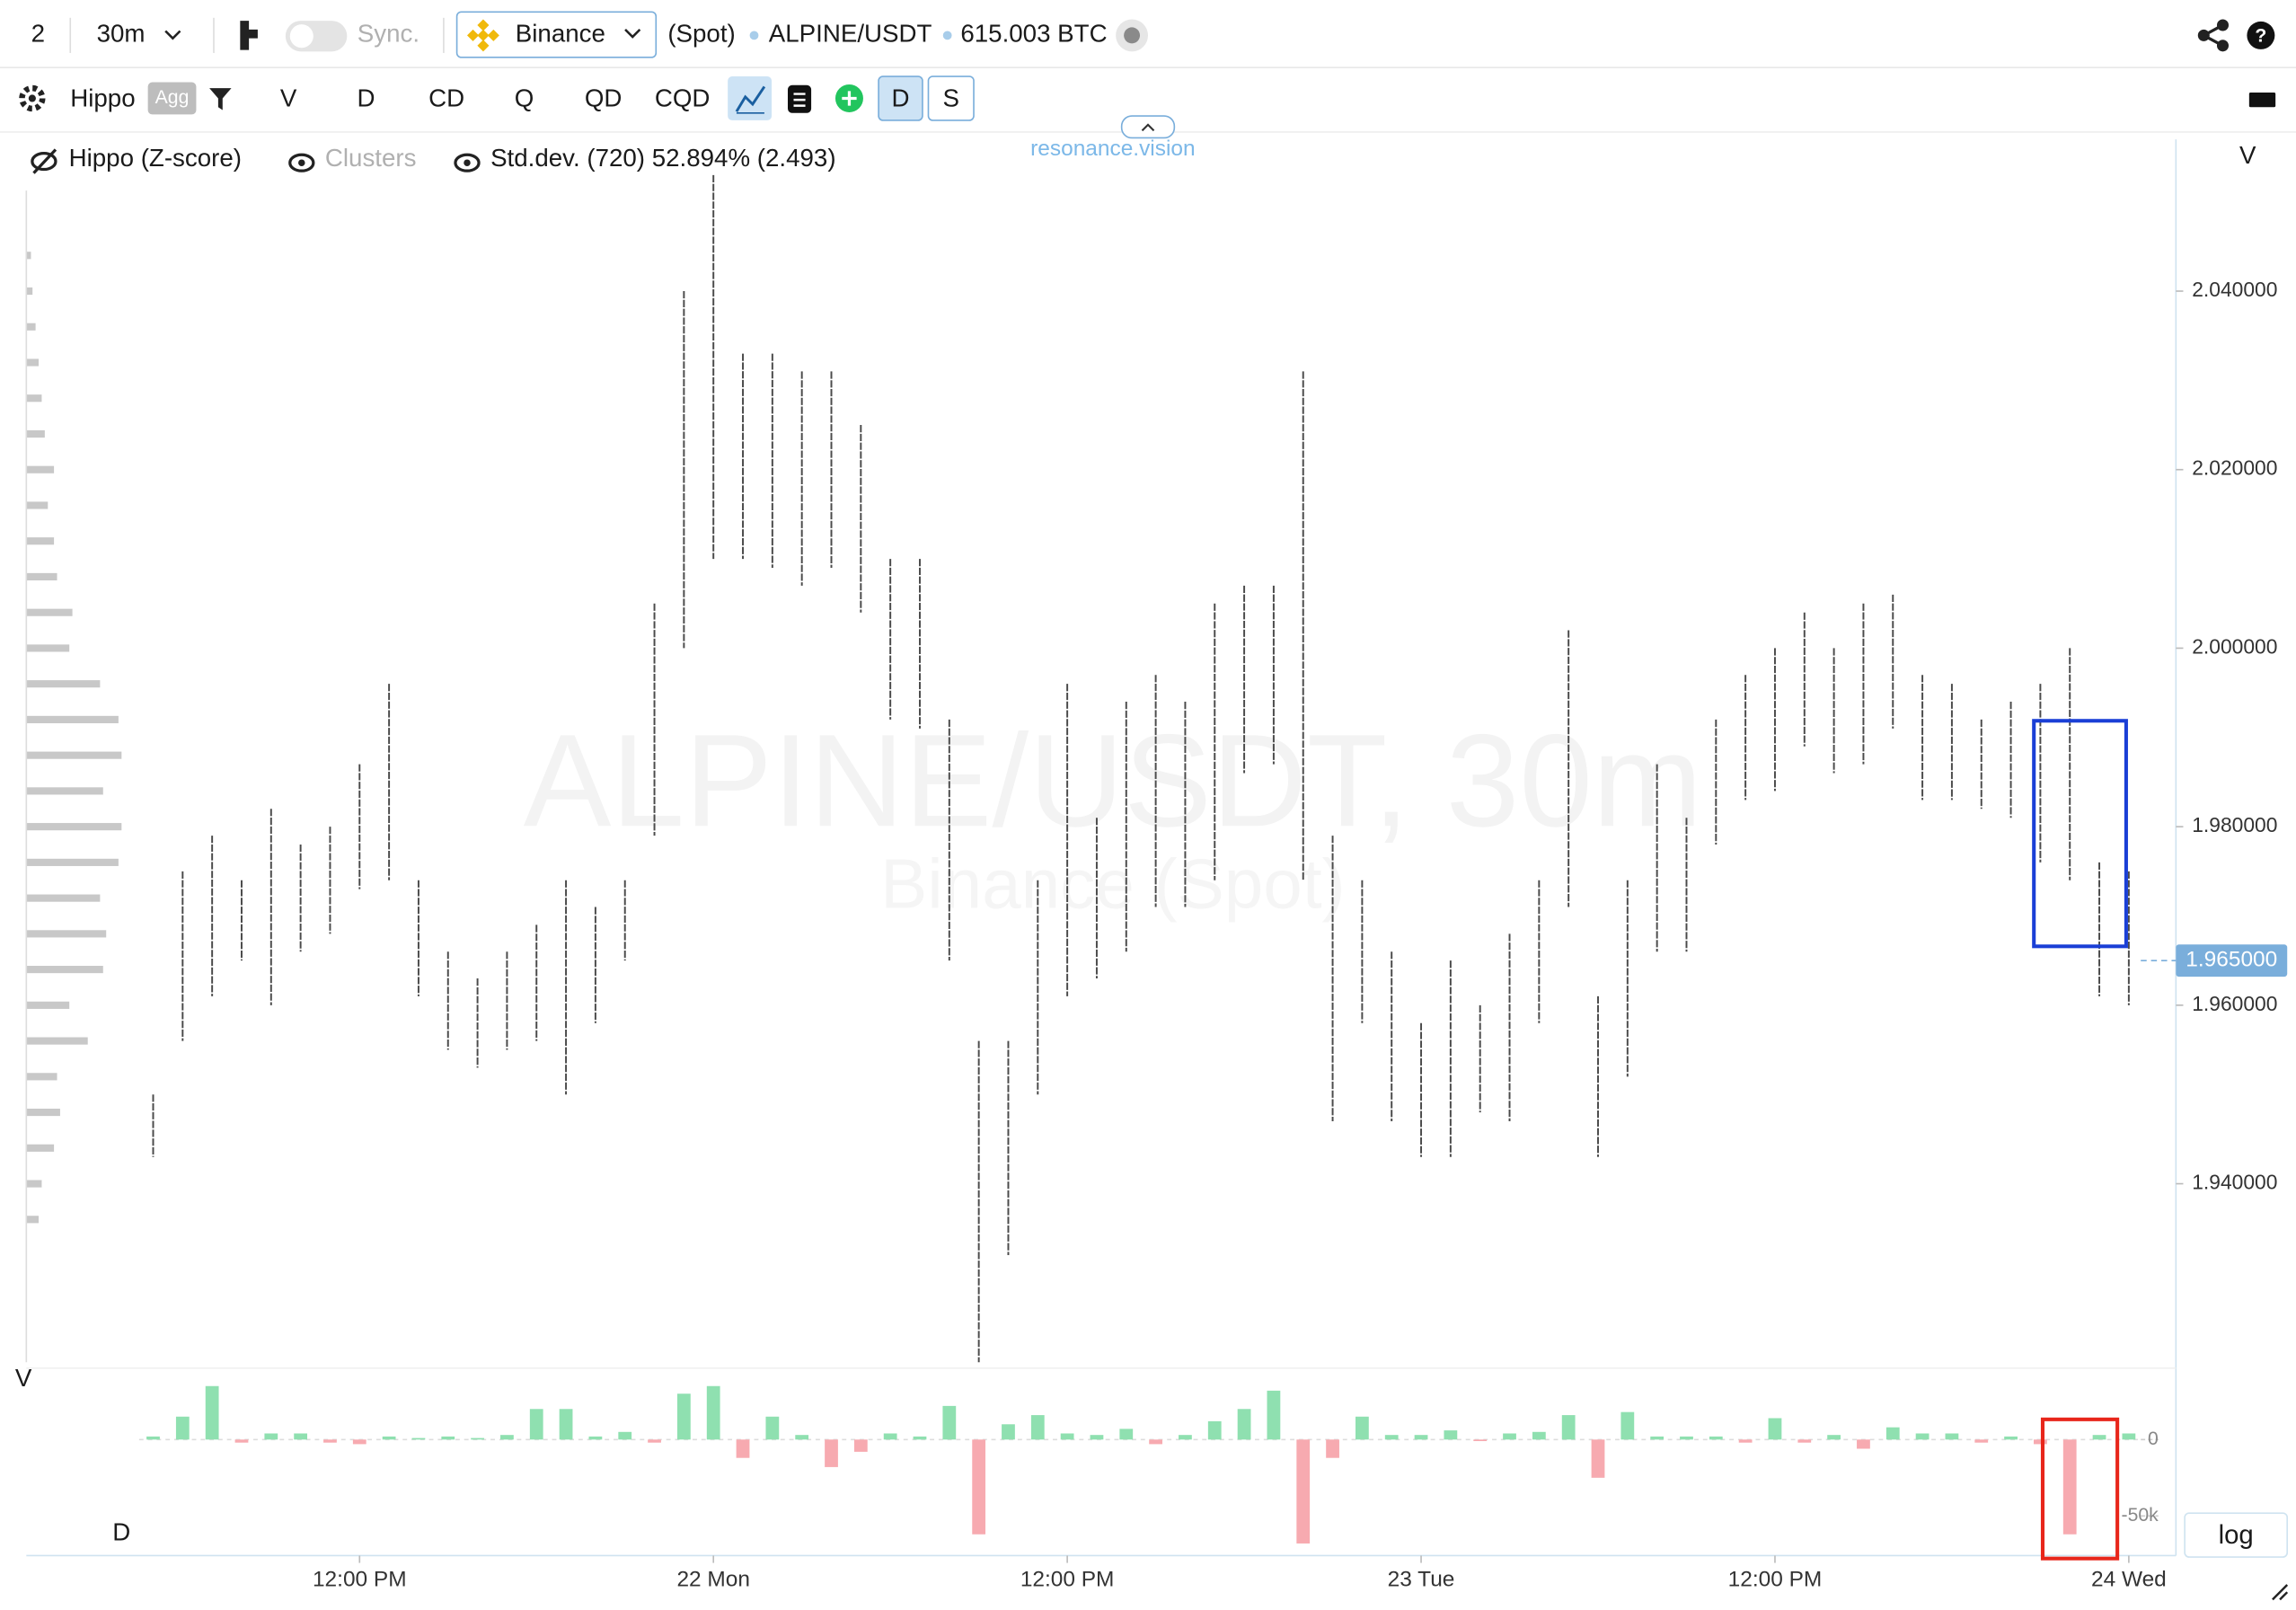  What do you see at coordinates (799, 100) in the screenshot?
I see `list-icon` at bounding box center [799, 100].